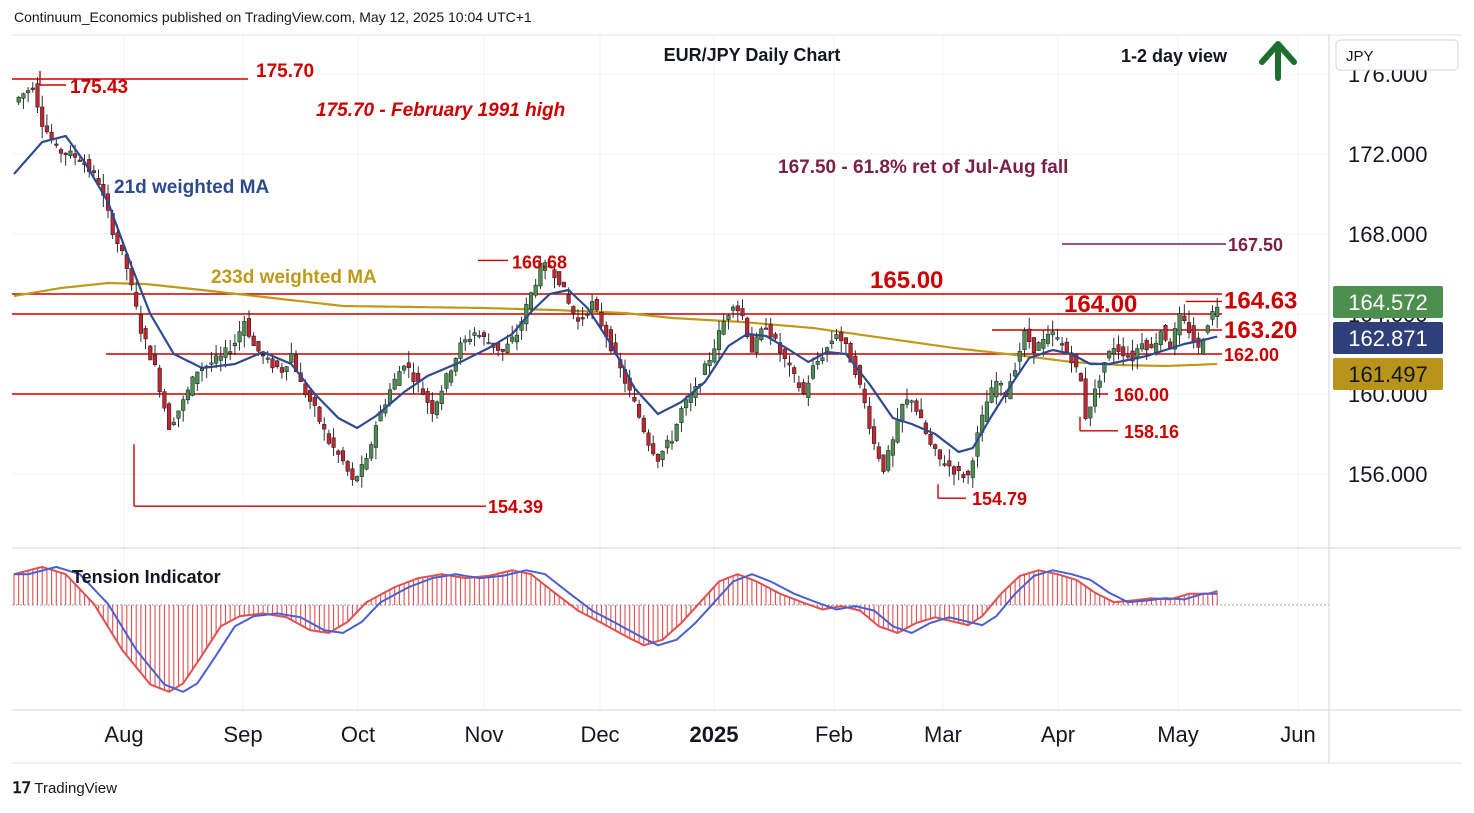  I want to click on ma233-label: 233d weighted MA, so click(294, 277).